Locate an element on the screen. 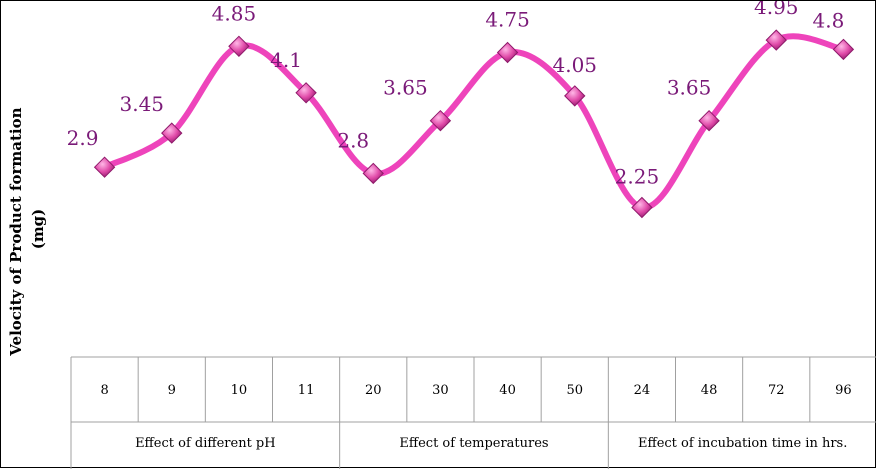  data-label: 2.25 is located at coordinates (637, 177).